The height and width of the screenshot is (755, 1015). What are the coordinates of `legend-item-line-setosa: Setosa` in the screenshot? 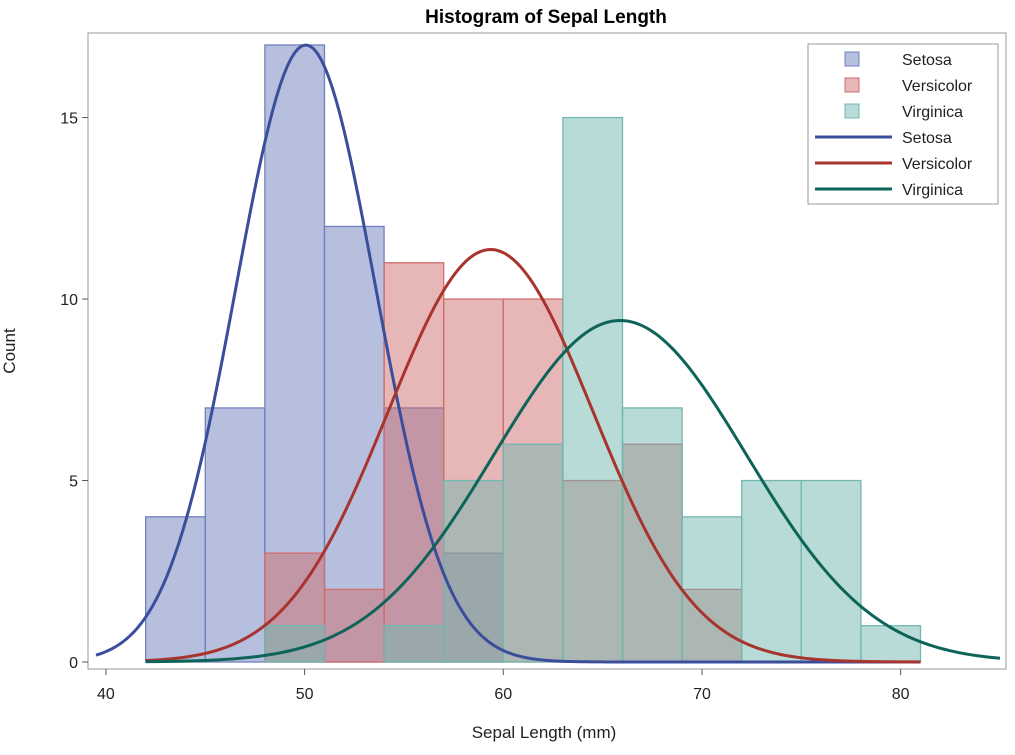 It's located at (883, 138).